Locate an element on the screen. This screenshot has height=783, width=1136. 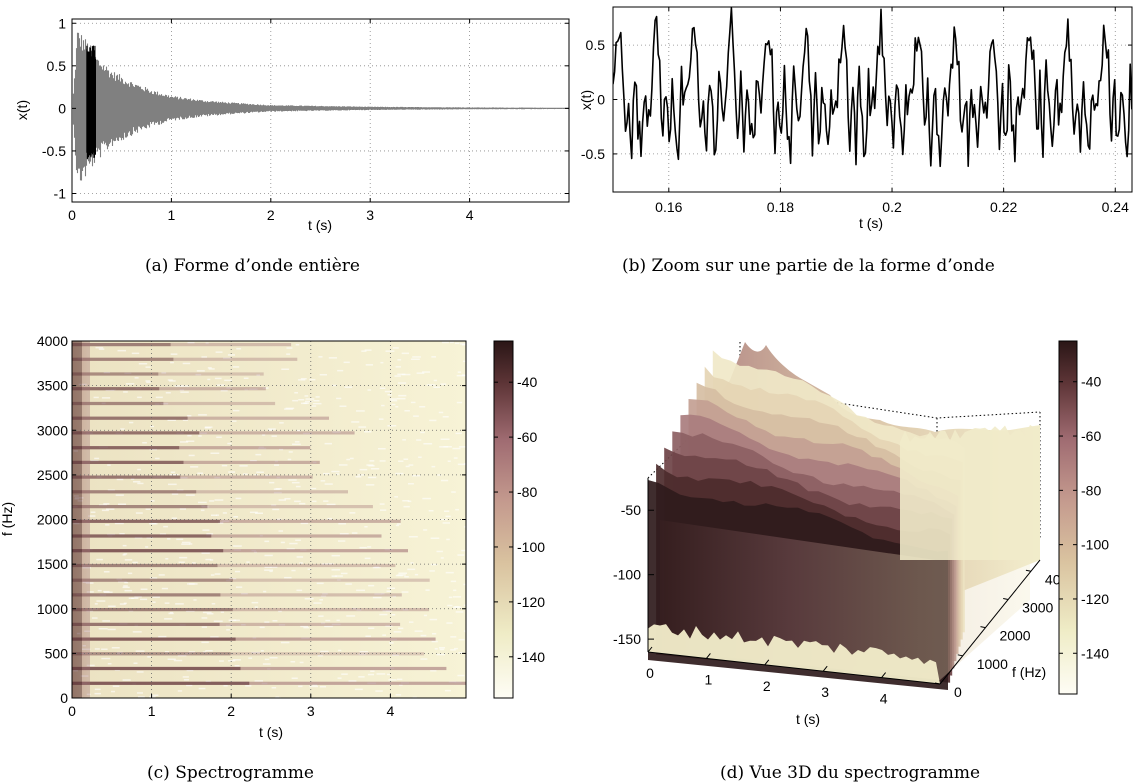
x-tick is located at coordinates (825, 668).